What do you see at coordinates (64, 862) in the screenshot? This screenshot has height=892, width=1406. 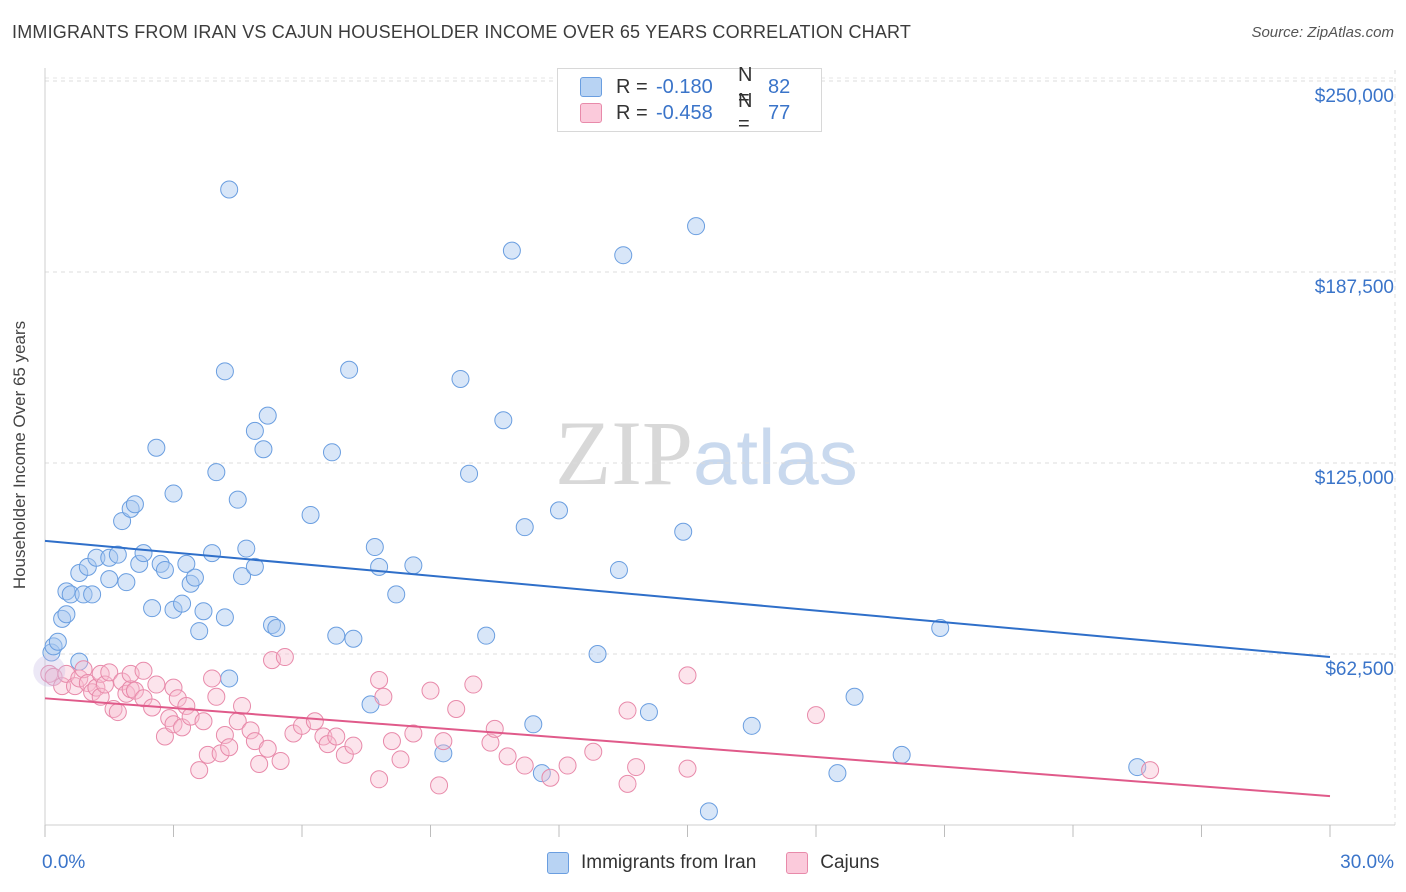 I see `x-tick-min: 0.0%` at bounding box center [64, 862].